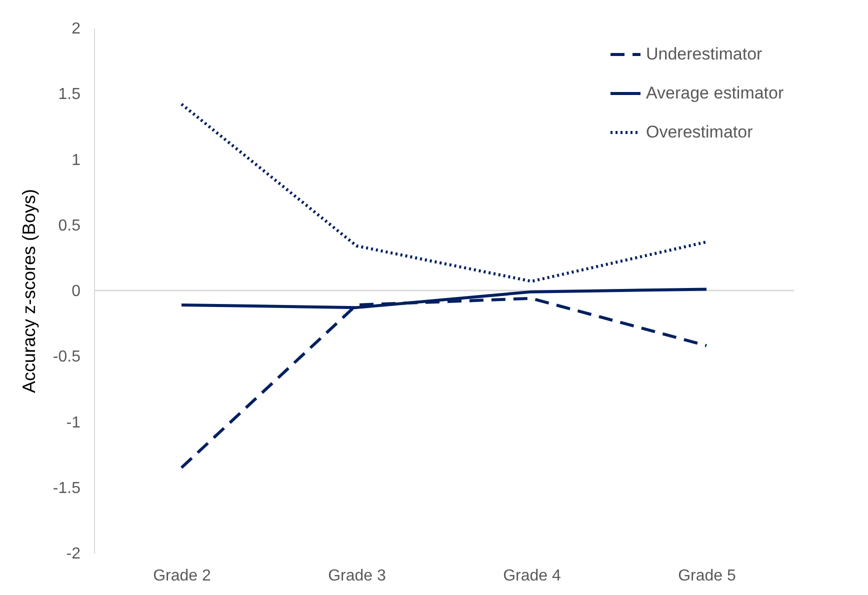 The width and height of the screenshot is (868, 595). What do you see at coordinates (73, 554) in the screenshot?
I see `y-tick-label: -2` at bounding box center [73, 554].